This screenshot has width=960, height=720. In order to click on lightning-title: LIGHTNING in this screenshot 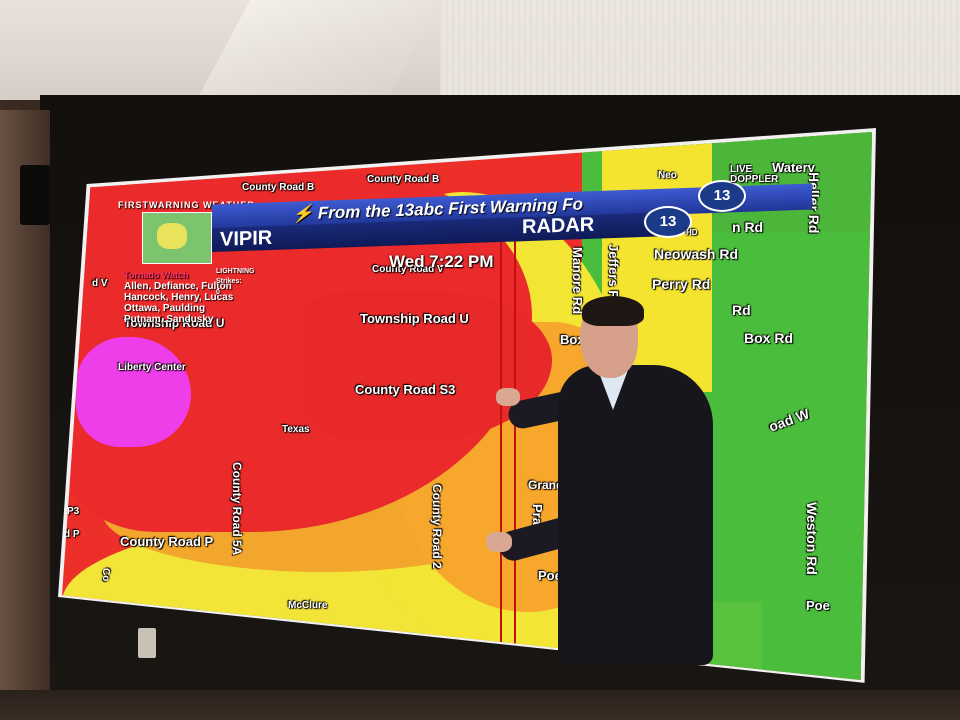, I will do `click(235, 271)`.